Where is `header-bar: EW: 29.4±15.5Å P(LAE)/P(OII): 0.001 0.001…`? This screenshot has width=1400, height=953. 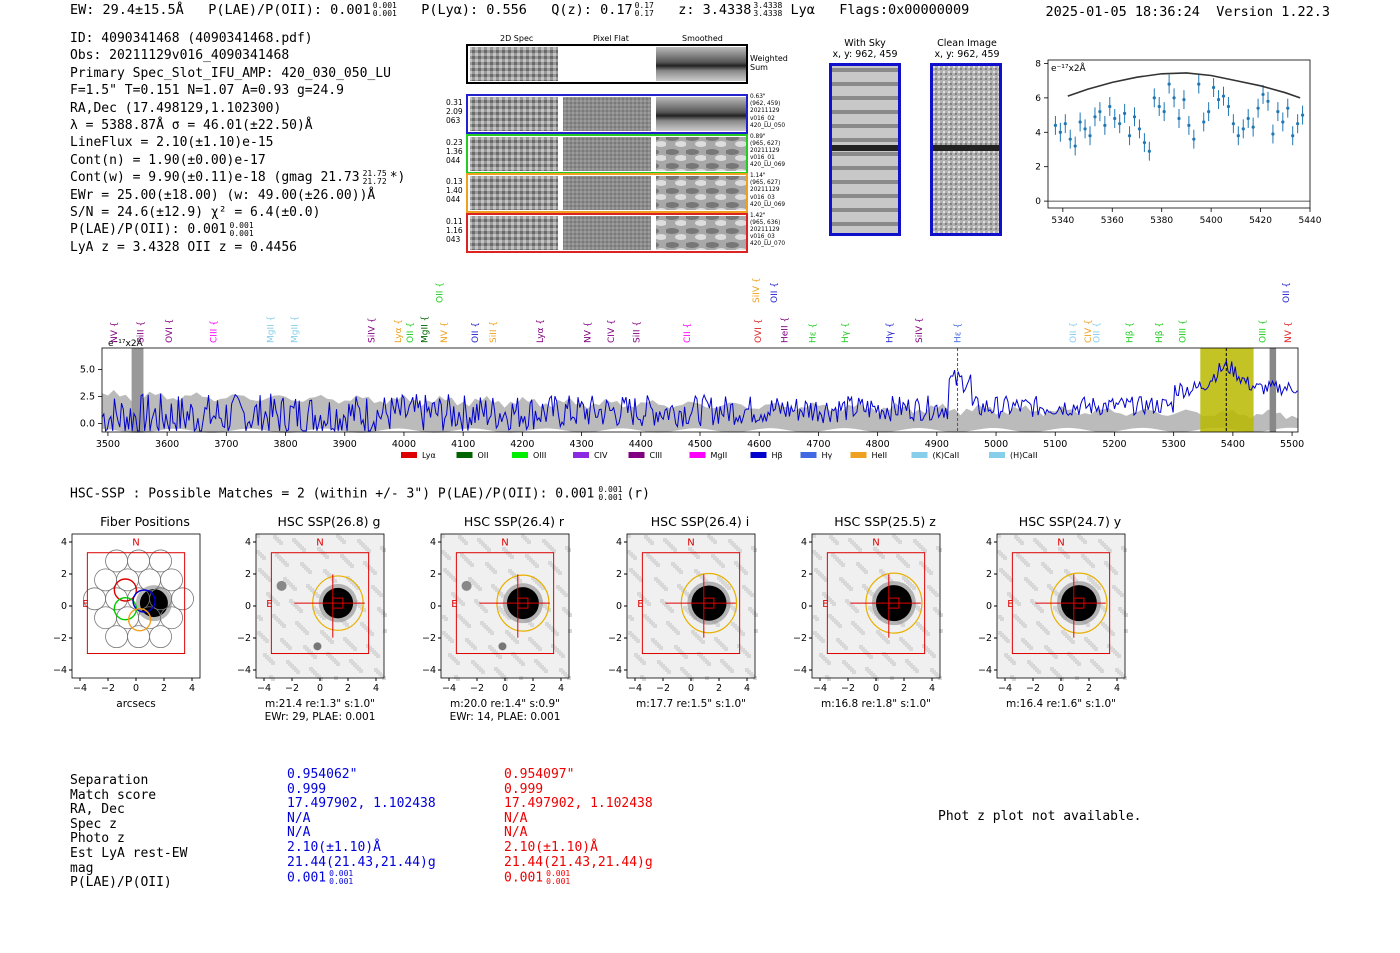 header-bar: EW: 29.4±15.5Å P(LAE)/P(OII): 0.001 0.001… is located at coordinates (519, 10).